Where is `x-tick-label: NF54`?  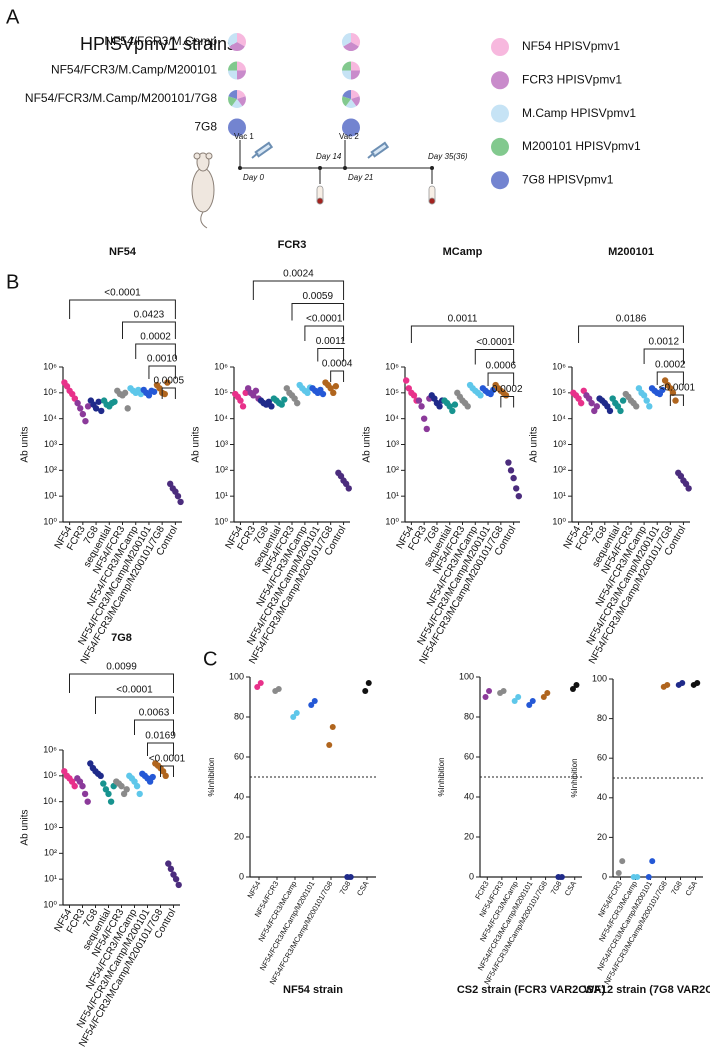
x-tick-label: NF54 is located at coordinates (253, 889).